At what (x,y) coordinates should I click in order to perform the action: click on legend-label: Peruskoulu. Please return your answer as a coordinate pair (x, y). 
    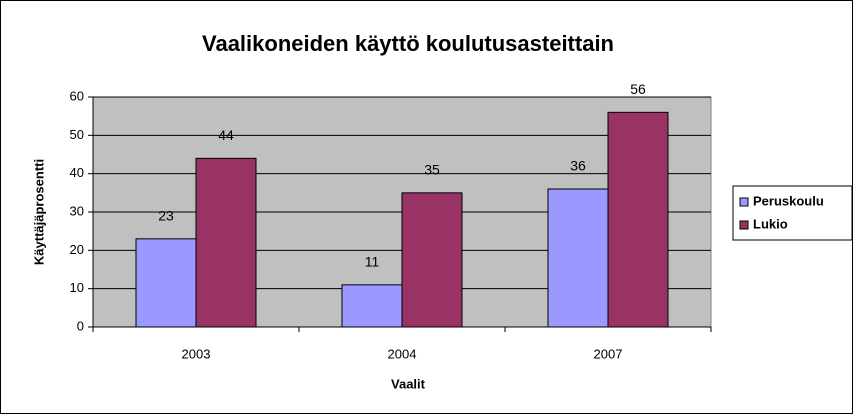
    Looking at the image, I should click on (788, 200).